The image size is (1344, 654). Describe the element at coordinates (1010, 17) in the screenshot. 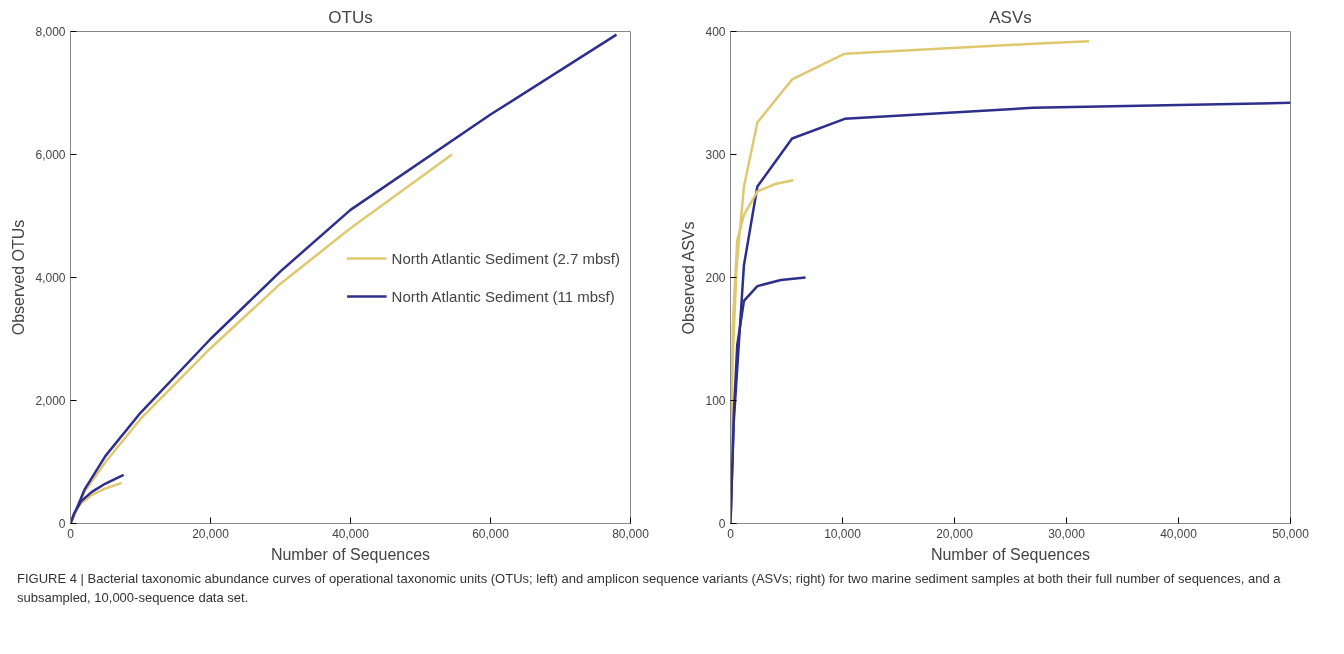

I see `chart-title: ASVs` at that location.